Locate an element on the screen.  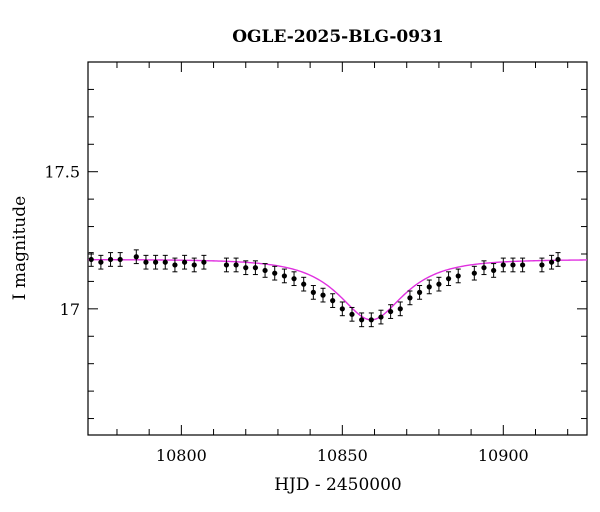
model-curve-layer is located at coordinates (338, 289).